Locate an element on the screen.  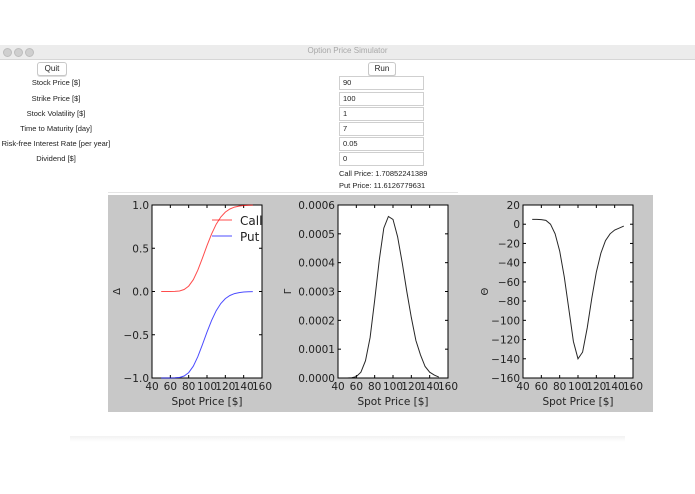
y-tick-label: 0.0001 is located at coordinates (316, 350).